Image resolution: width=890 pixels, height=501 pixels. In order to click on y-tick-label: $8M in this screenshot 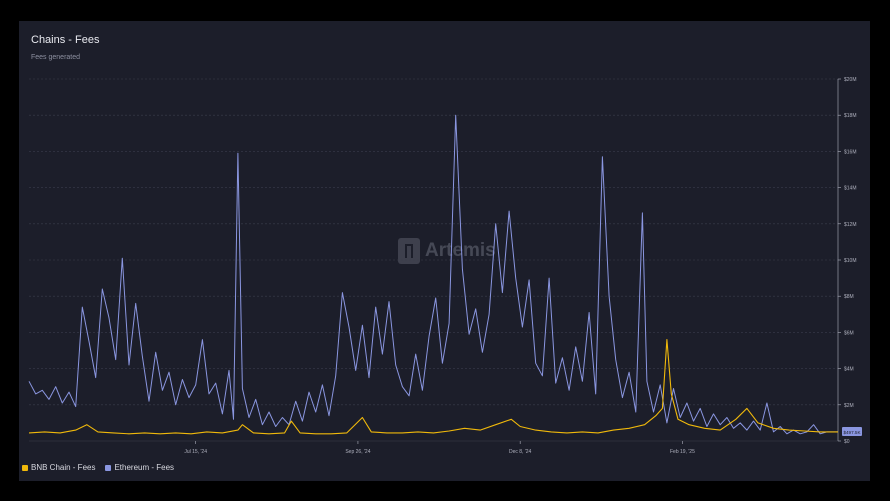, I will do `click(849, 297)`.